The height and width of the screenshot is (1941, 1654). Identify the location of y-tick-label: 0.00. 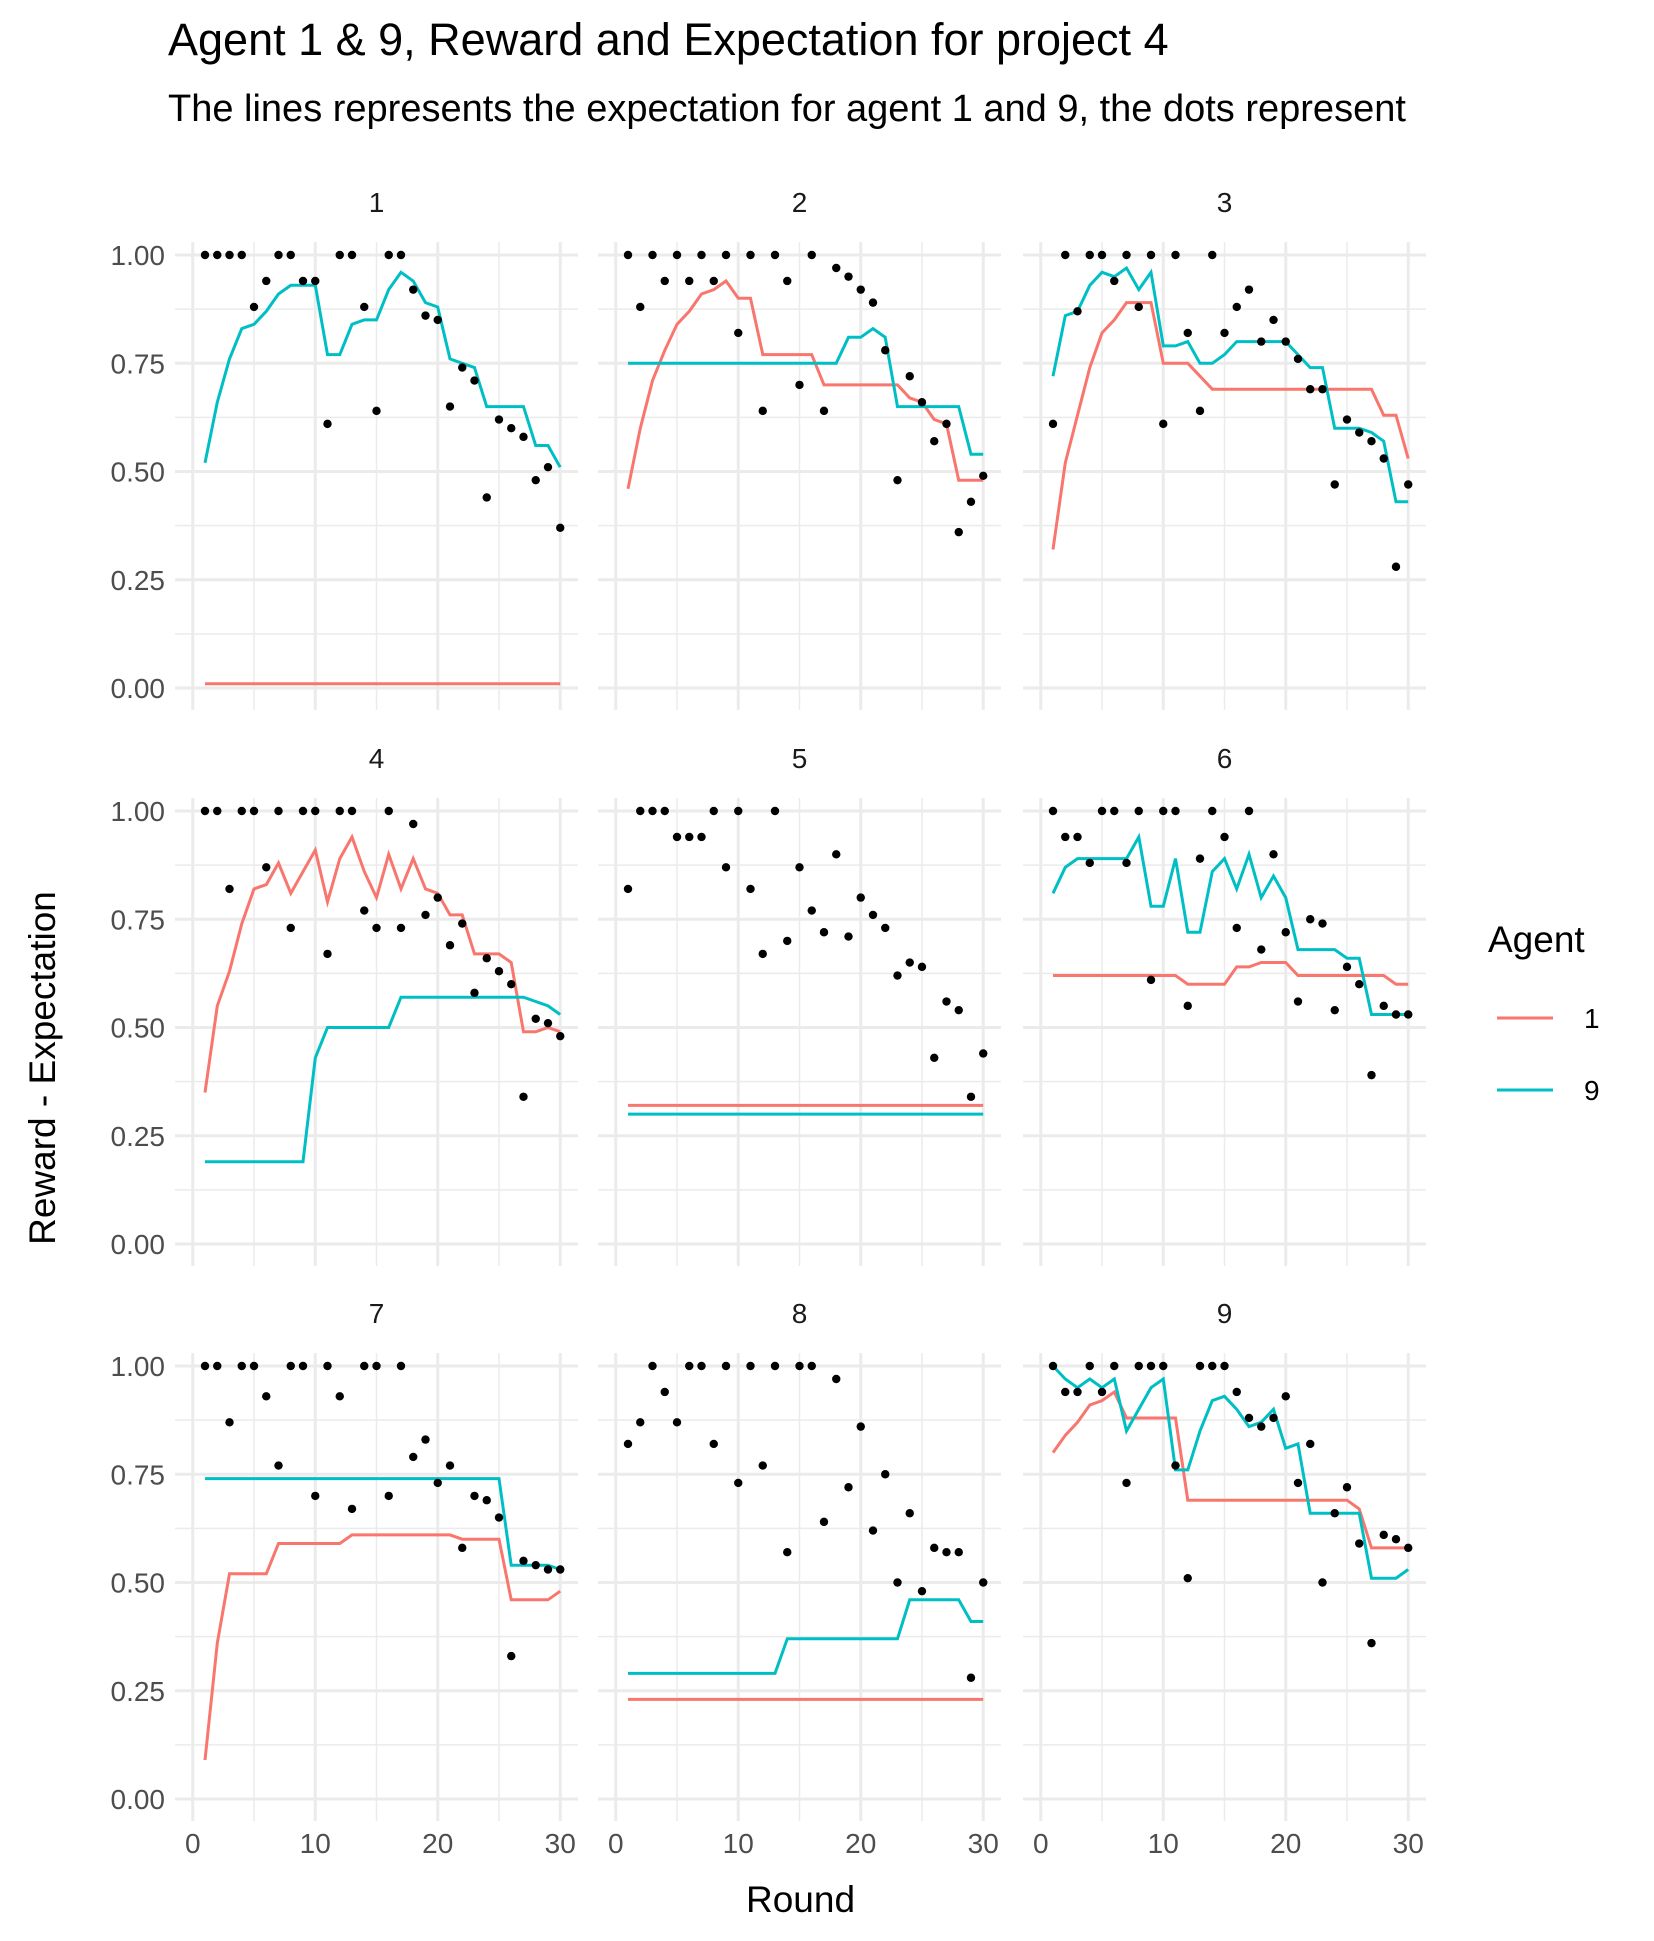
(138, 688).